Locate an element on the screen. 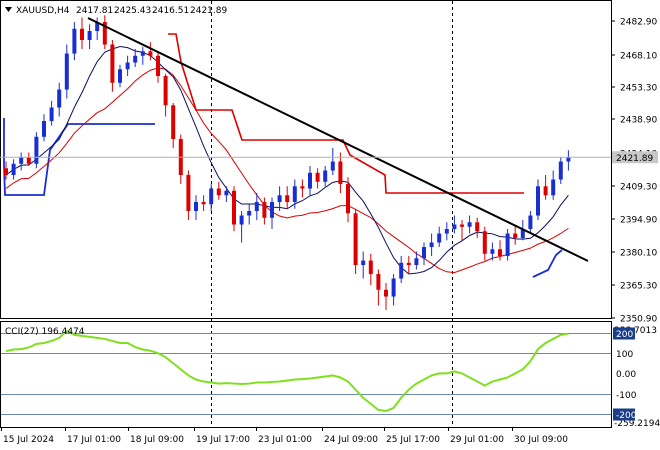 Image resolution: width=660 pixels, height=450 pixels. price-tick-label: 2482.90 is located at coordinates (638, 23).